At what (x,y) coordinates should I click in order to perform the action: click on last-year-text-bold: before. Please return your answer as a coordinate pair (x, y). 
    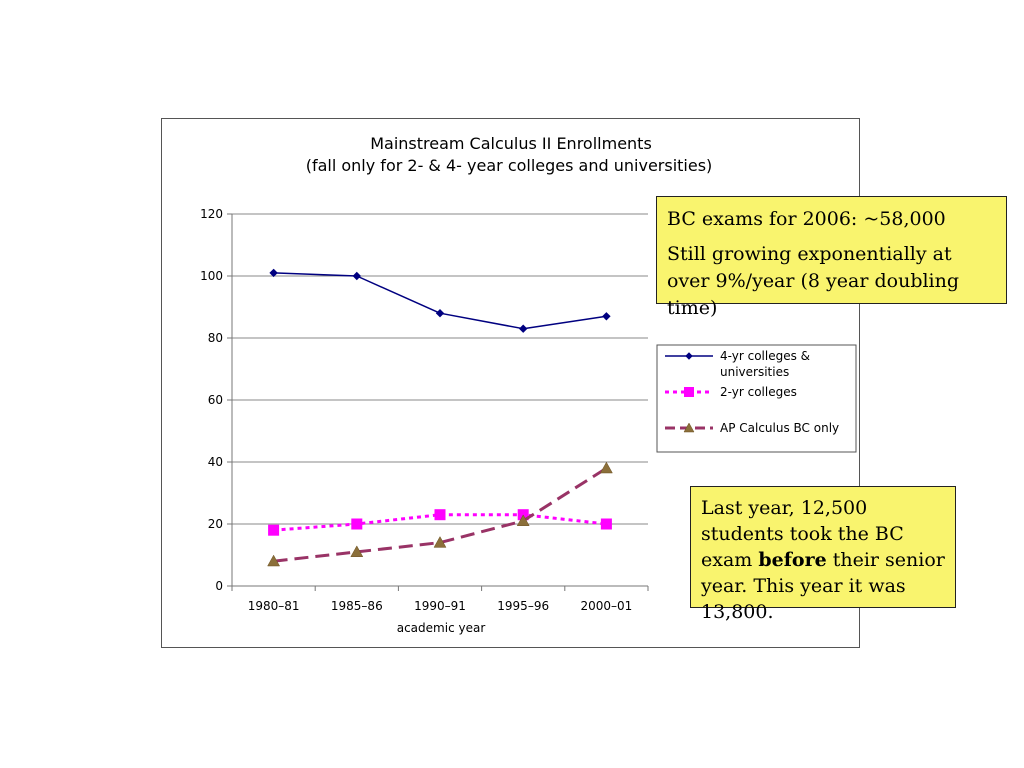
    Looking at the image, I should click on (792, 560).